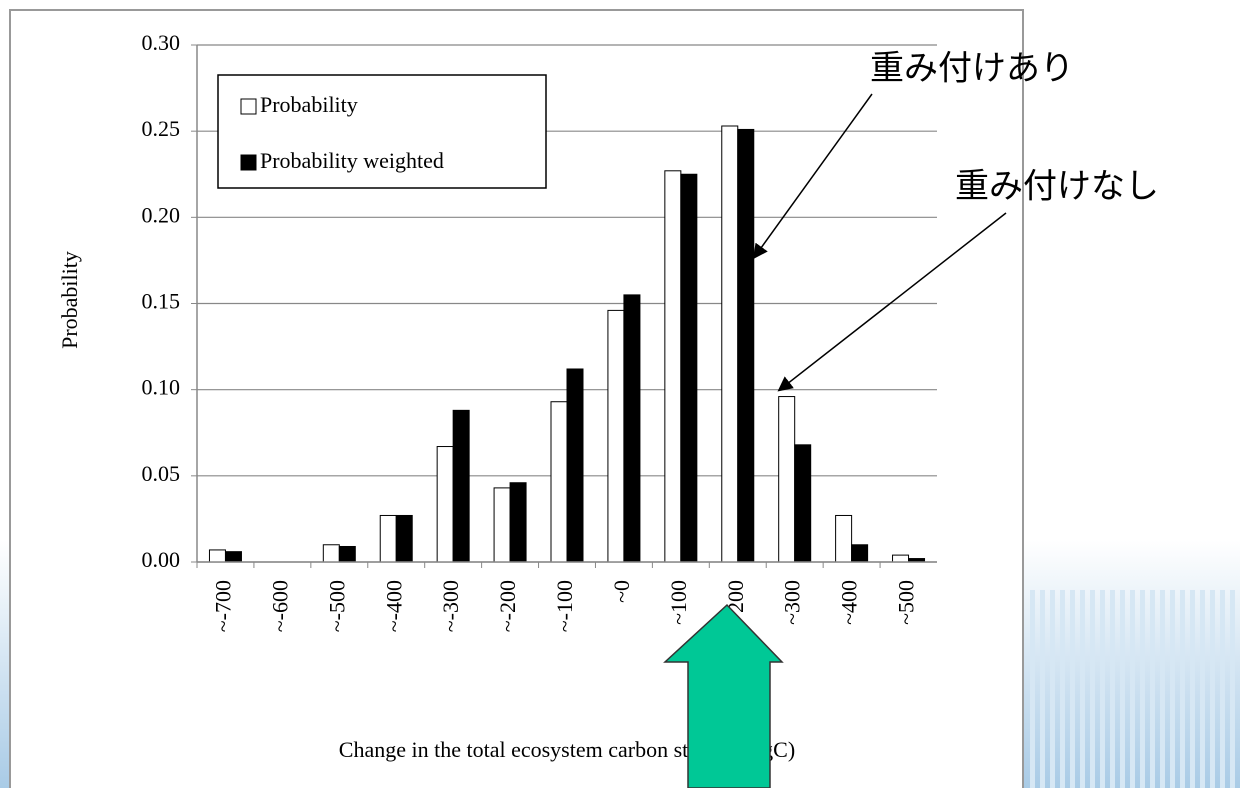  I want to click on pointer-arrow, so click(723, 695).